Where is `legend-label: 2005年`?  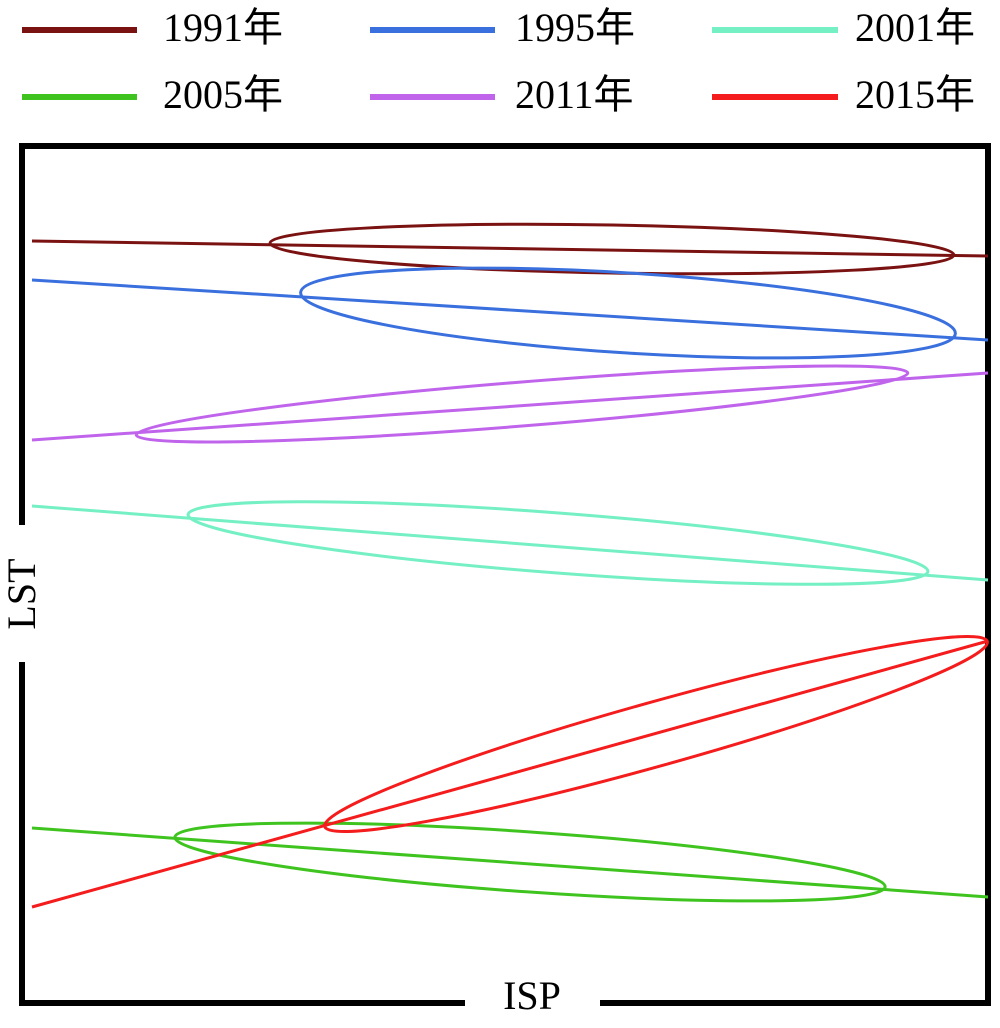 legend-label: 2005年 is located at coordinates (223, 94).